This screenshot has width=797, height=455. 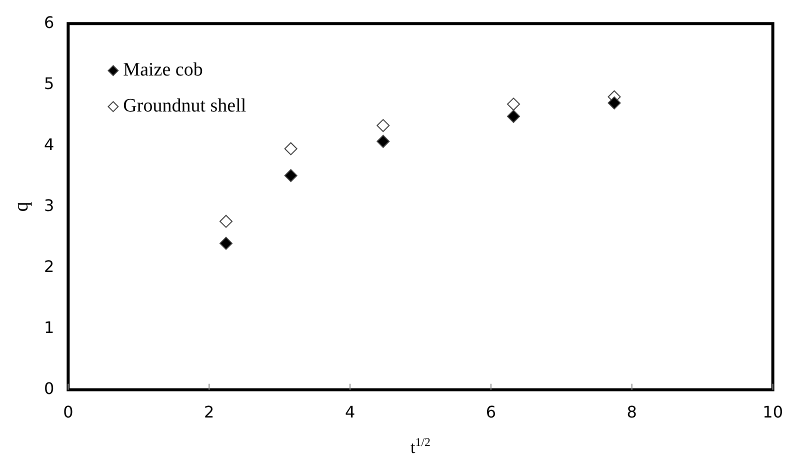 I want to click on x-tick-label: 2, so click(x=209, y=412).